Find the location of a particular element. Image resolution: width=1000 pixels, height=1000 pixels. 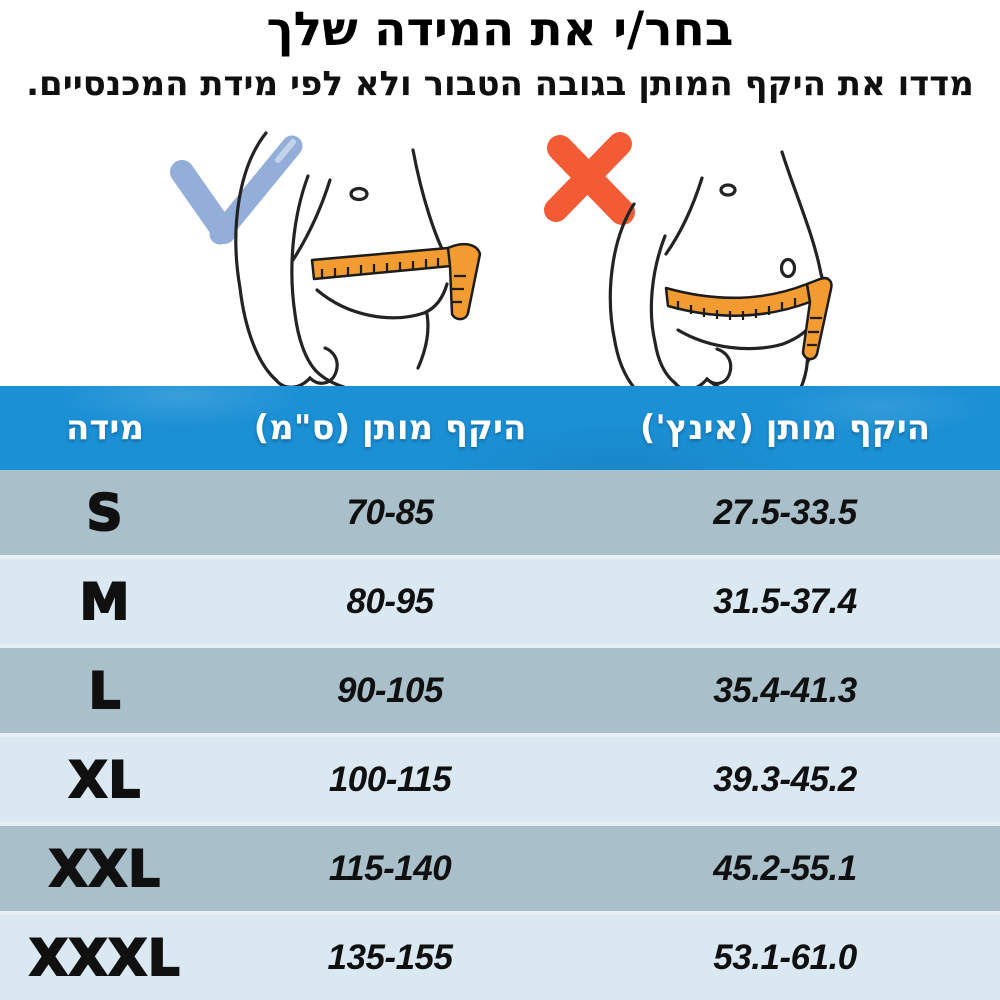

correct-measurement-figure is located at coordinates (326, 258).